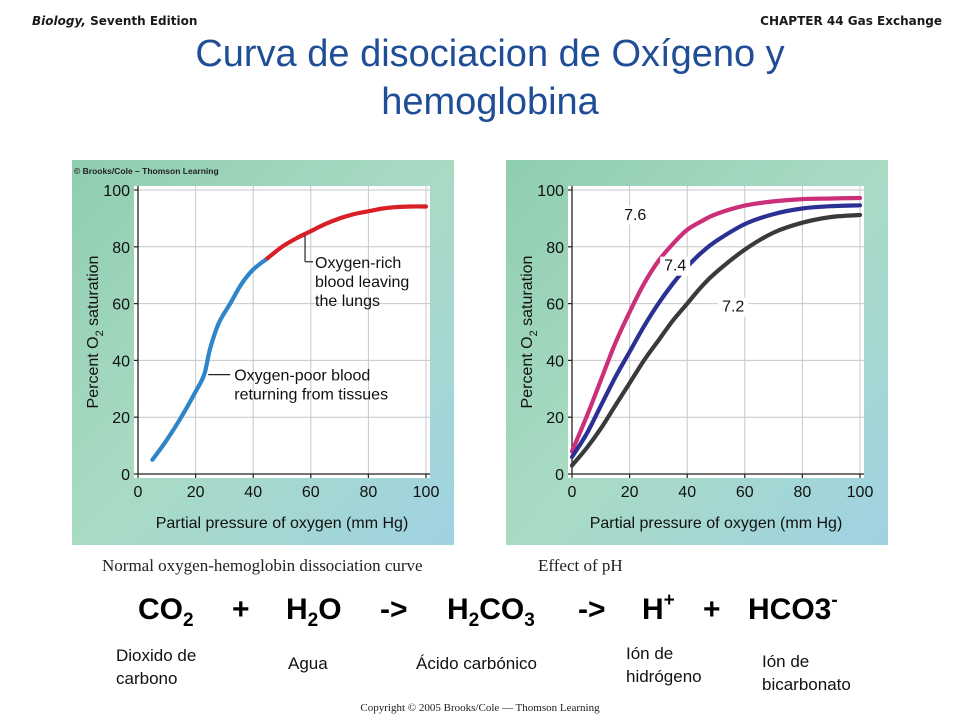 The height and width of the screenshot is (720, 960). What do you see at coordinates (241, 609) in the screenshot?
I see `eq-plus-1: +` at bounding box center [241, 609].